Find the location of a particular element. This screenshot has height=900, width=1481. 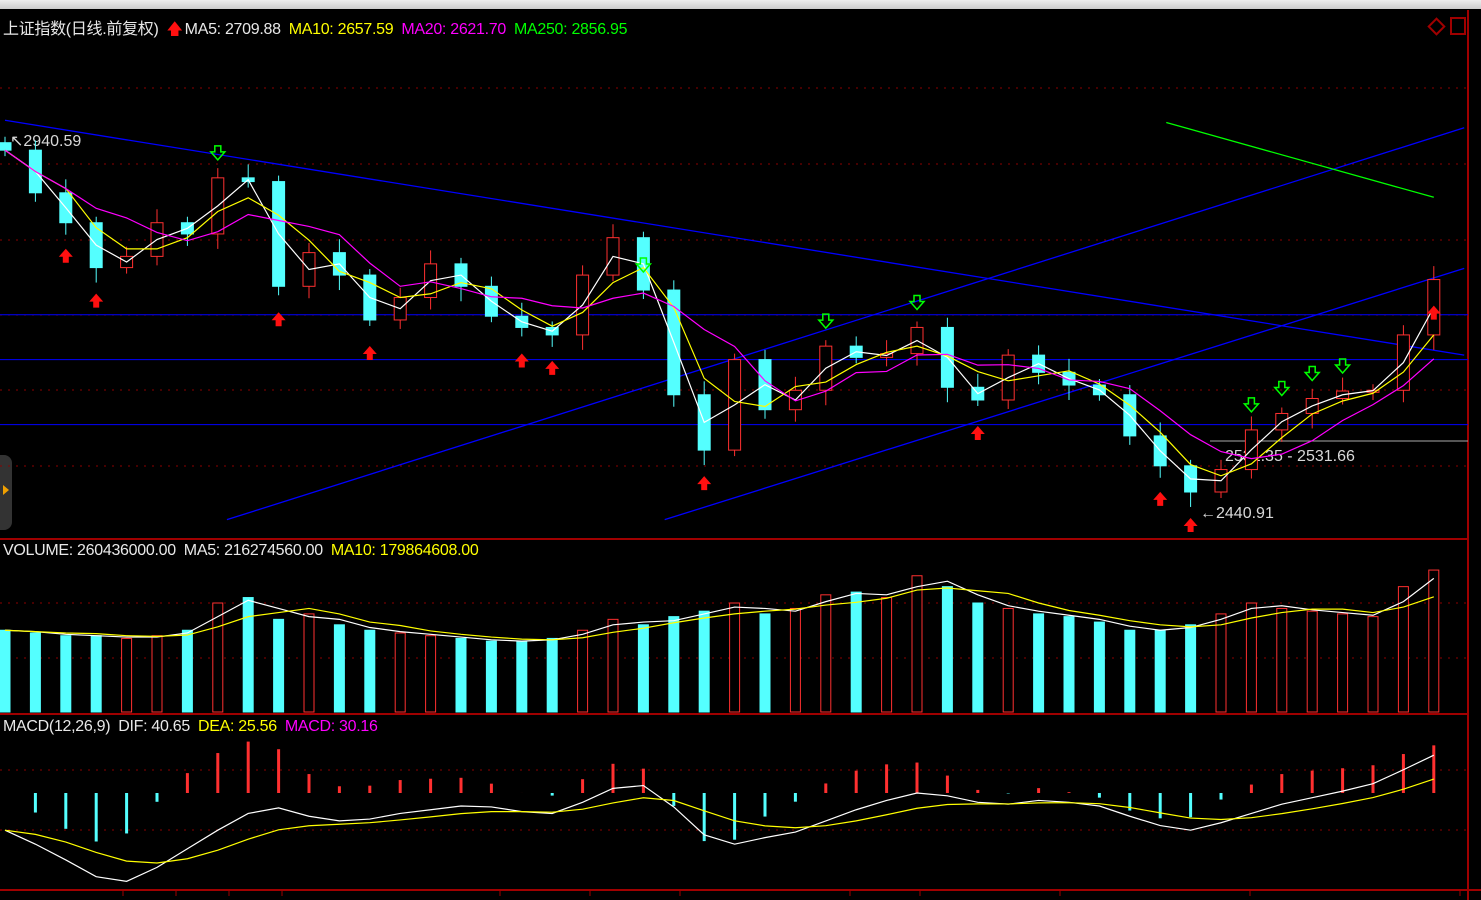

dif-line is located at coordinates (719, 818).